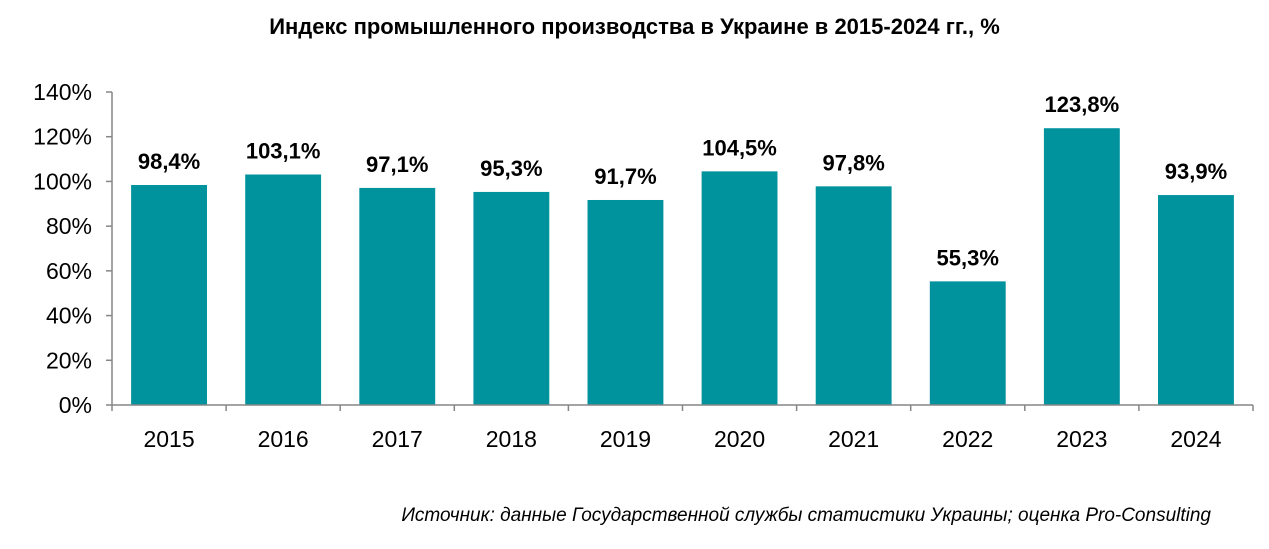  What do you see at coordinates (1082, 104) in the screenshot?
I see `data-label-2023: 123,8%` at bounding box center [1082, 104].